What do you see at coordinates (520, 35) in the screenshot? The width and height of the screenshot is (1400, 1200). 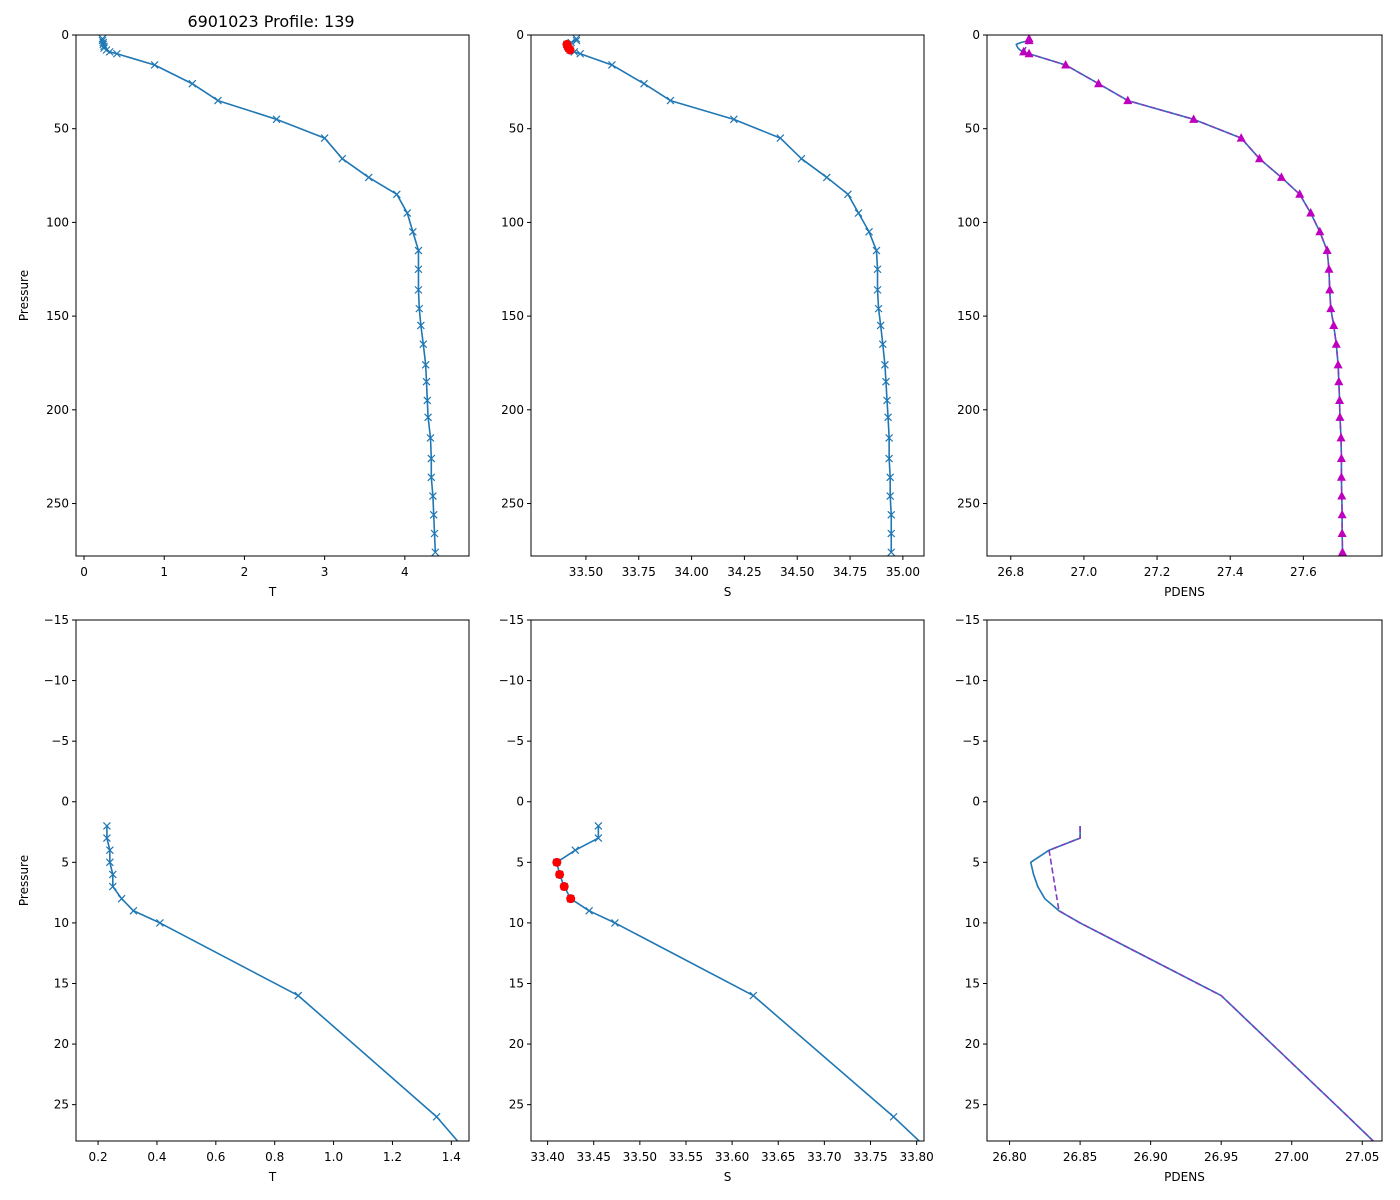 I see `top-salinity-ytick-label: 0` at bounding box center [520, 35].